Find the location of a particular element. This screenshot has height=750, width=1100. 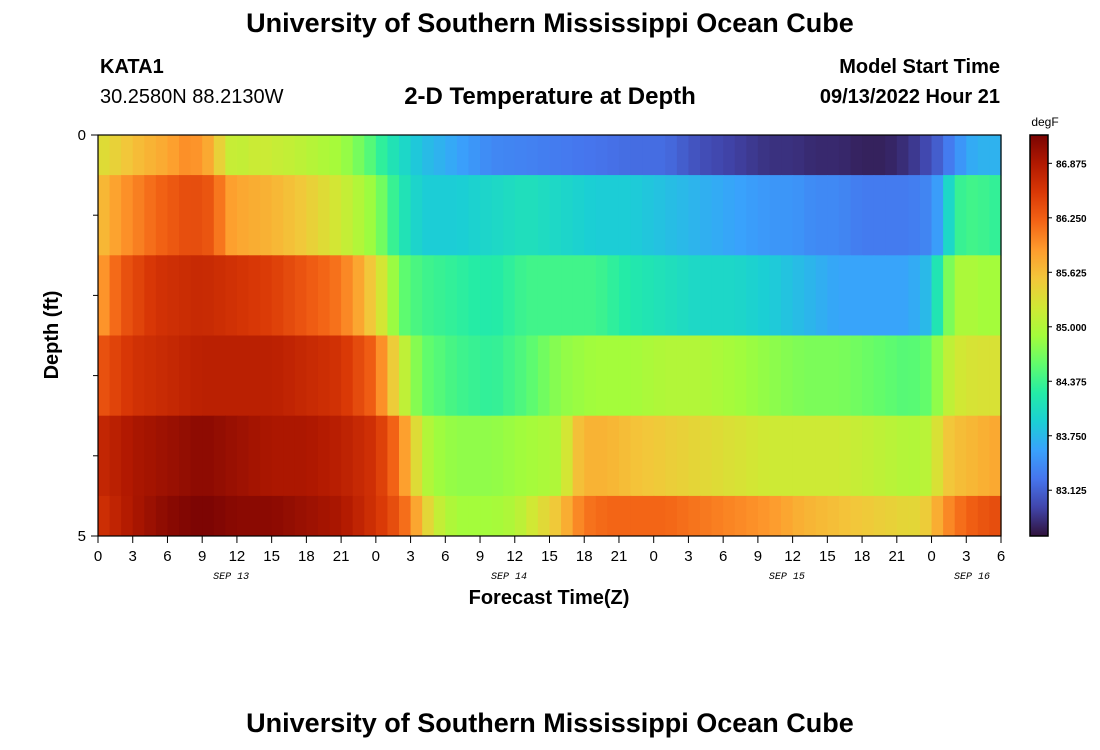

colorbar-tick-label: 83.750 is located at coordinates (1071, 437).